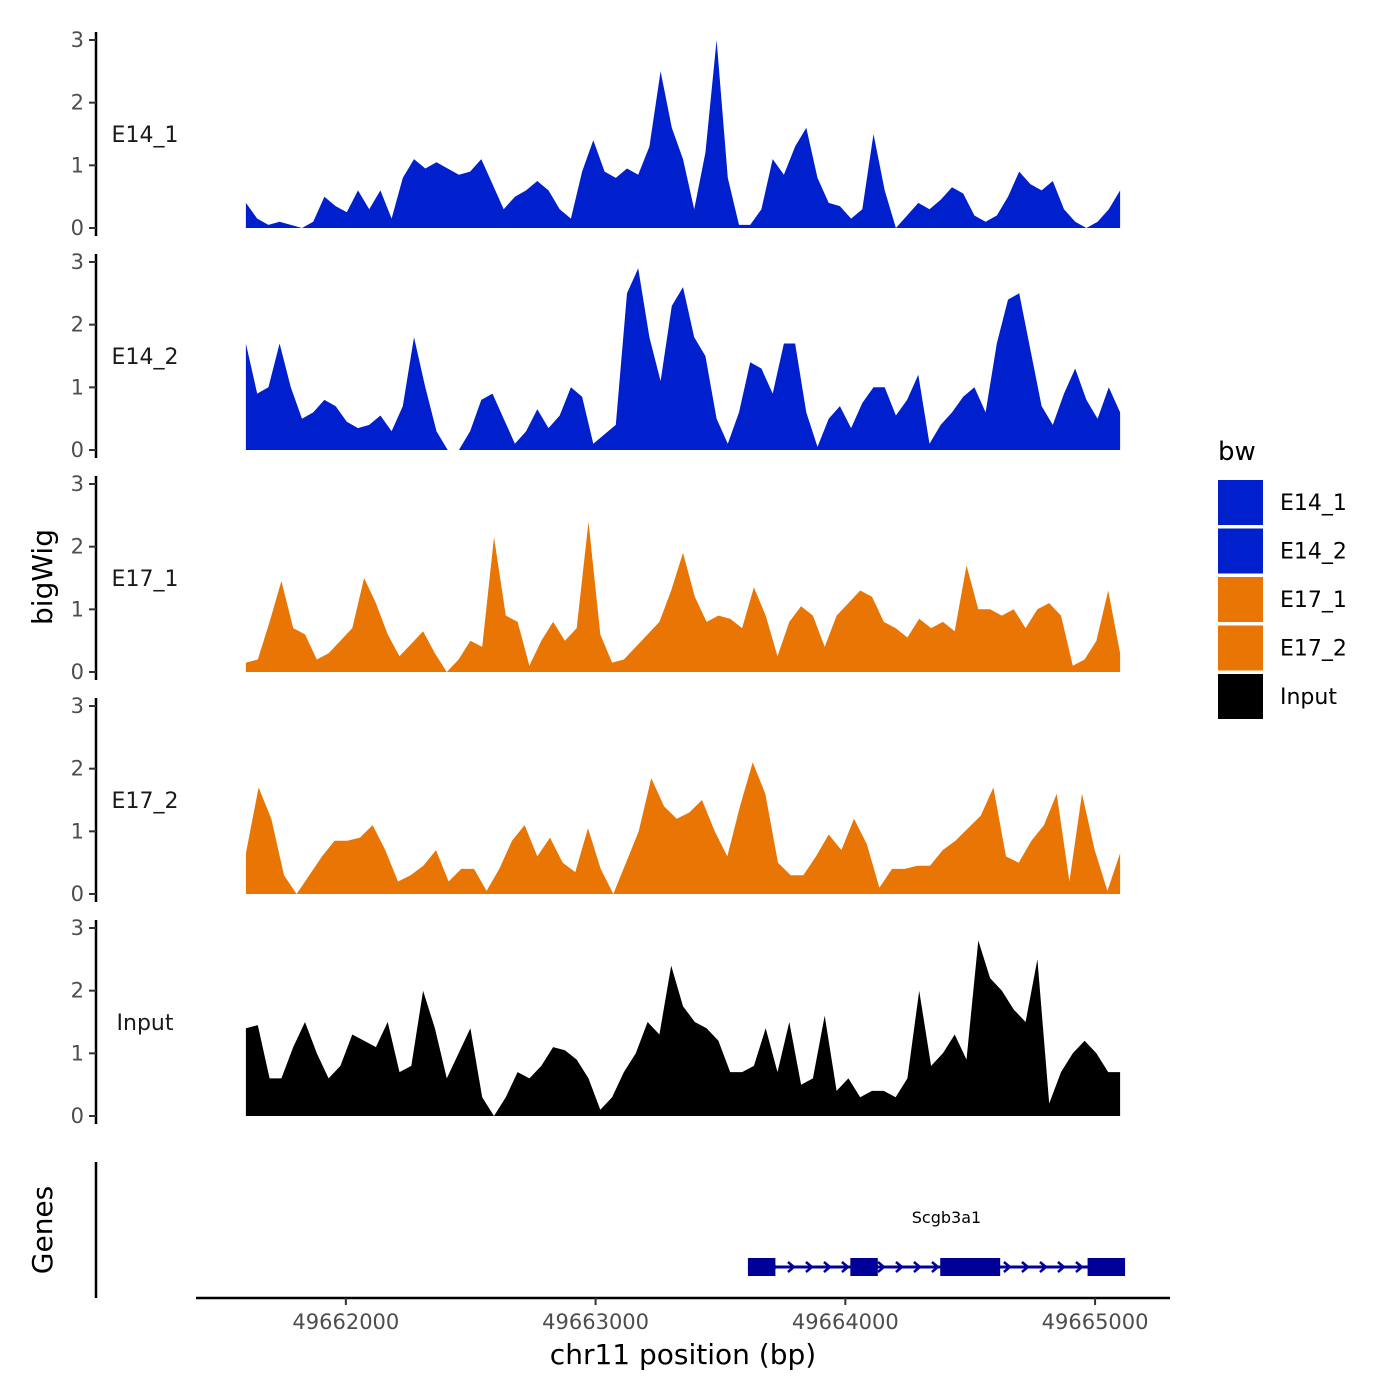 Image resolution: width=1400 pixels, height=1400 pixels. I want to click on track-label-E14_2: E14_2, so click(145, 357).